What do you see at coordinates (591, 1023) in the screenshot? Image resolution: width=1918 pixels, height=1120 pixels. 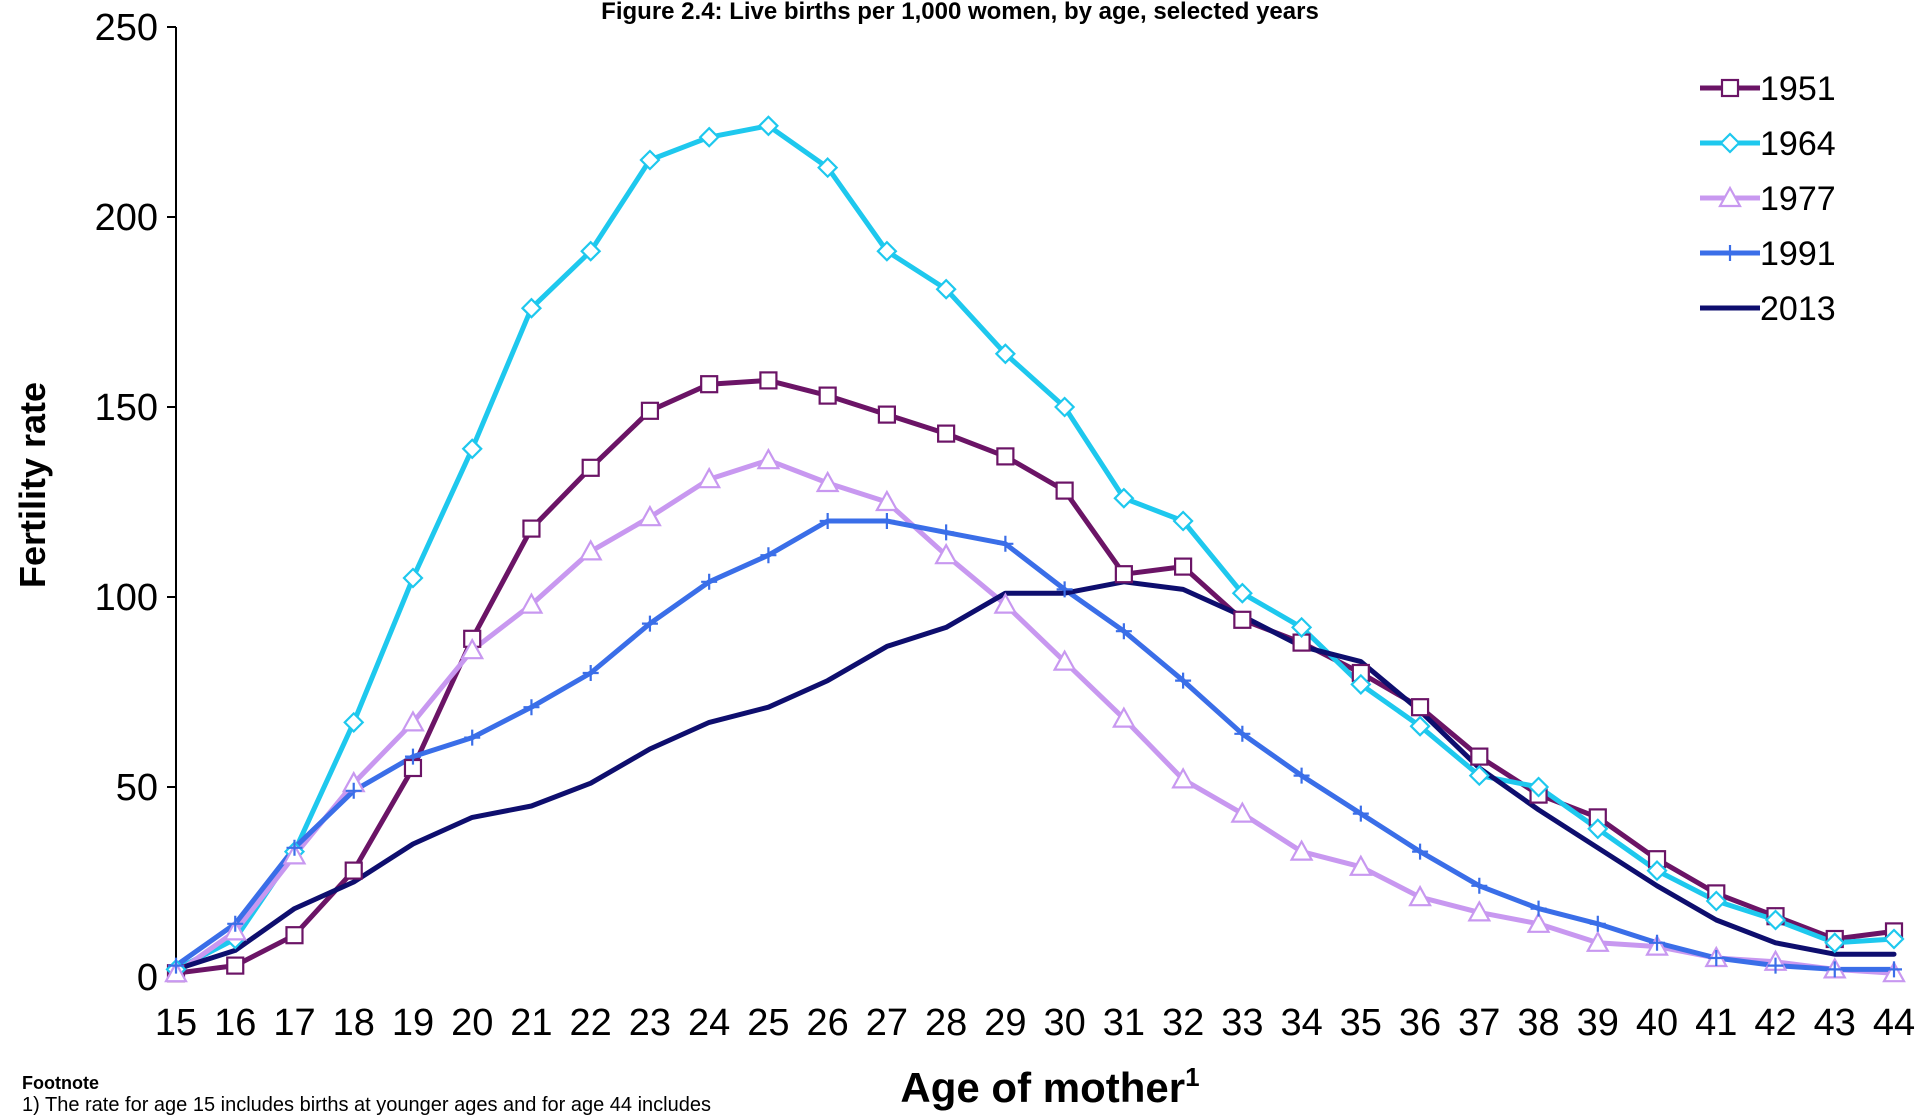 I see `x-tick-label: 22` at bounding box center [591, 1023].